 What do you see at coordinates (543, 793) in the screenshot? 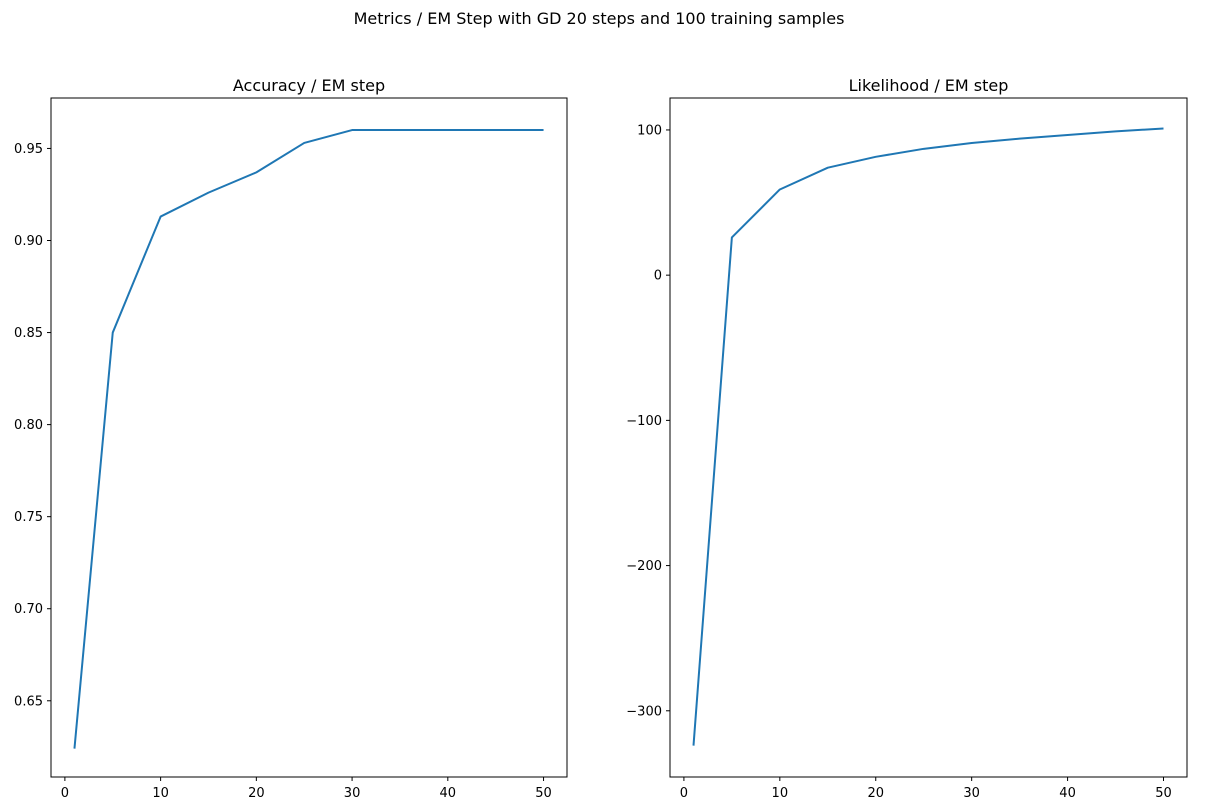
I see `accuracy-x-tick-label: 50` at bounding box center [543, 793].